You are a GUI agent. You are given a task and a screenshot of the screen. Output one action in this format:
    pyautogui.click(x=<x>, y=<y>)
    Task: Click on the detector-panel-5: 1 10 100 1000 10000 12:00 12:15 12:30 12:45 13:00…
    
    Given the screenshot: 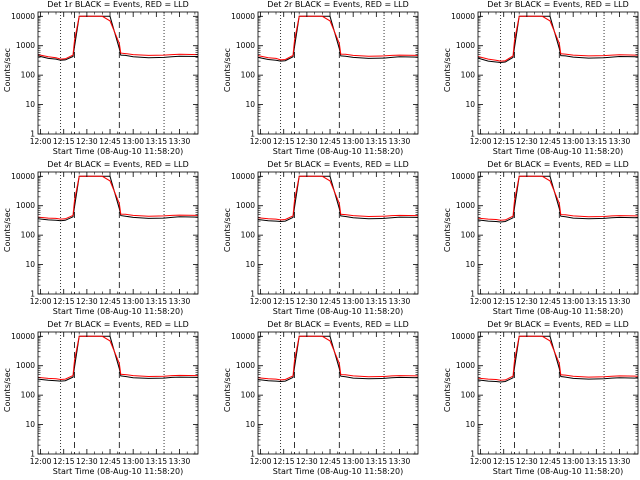 What is the action you would take?
    pyautogui.click(x=320, y=240)
    